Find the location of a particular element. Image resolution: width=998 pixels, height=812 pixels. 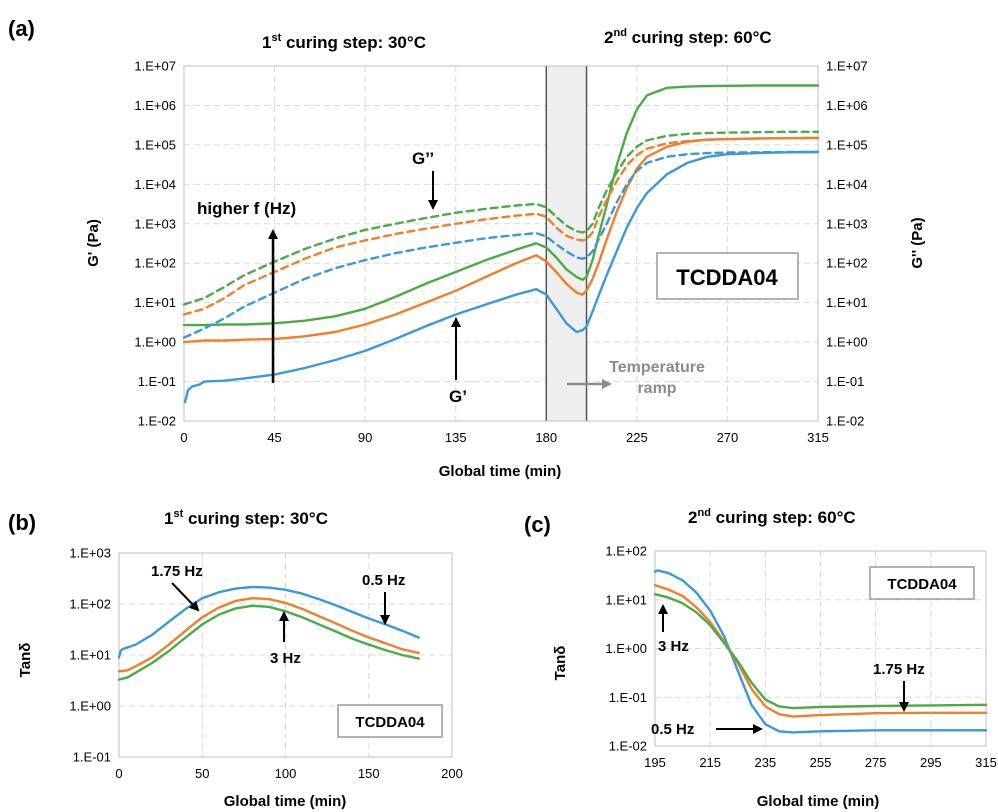

y-tick-label: 1.E+04 is located at coordinates (155, 184).